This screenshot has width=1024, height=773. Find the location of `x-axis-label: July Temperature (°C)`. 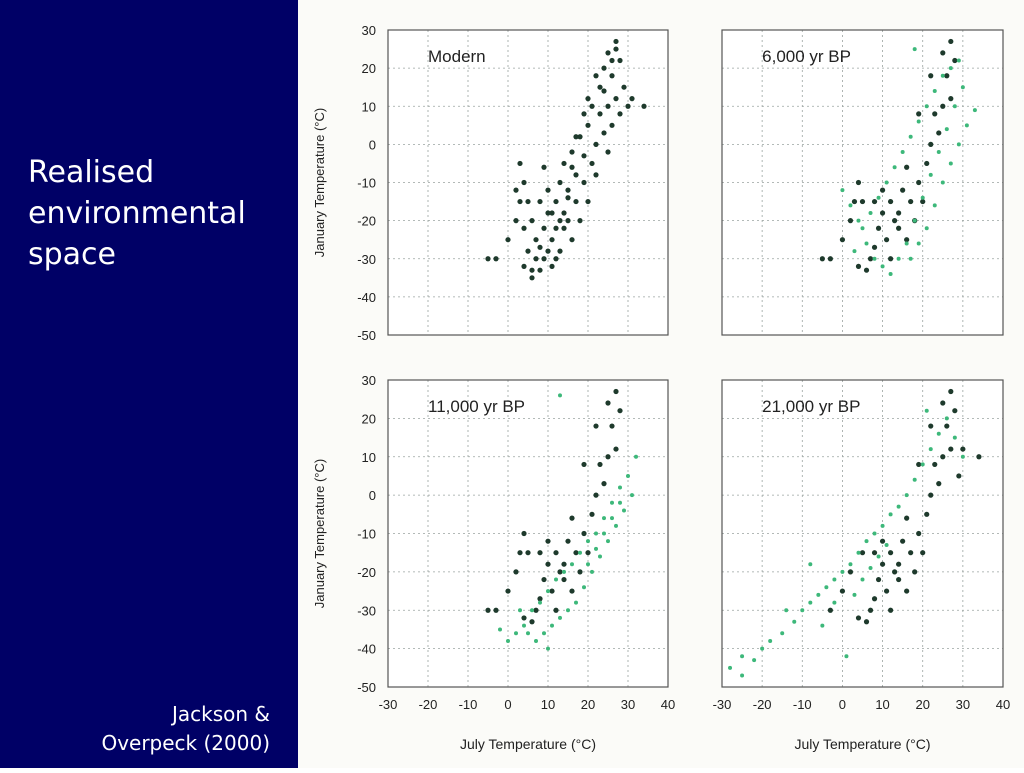

x-axis-label: July Temperature (°C) is located at coordinates (528, 744).